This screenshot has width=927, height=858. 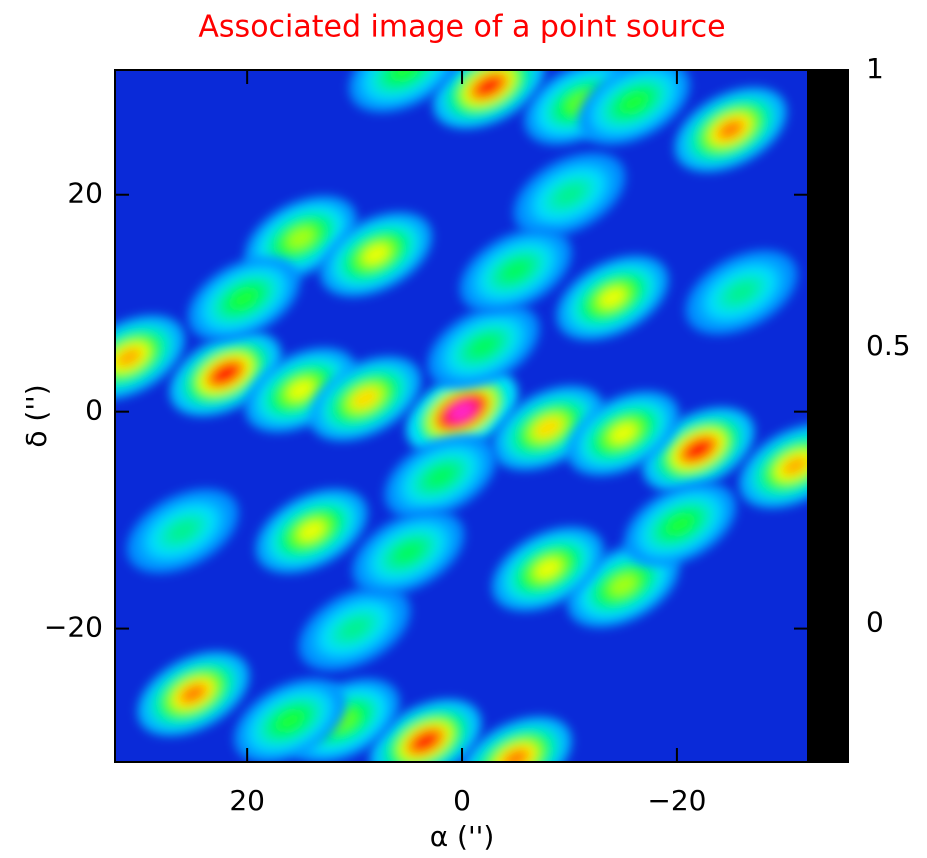 I want to click on colorbar-tick-label: 0, so click(x=875, y=622).